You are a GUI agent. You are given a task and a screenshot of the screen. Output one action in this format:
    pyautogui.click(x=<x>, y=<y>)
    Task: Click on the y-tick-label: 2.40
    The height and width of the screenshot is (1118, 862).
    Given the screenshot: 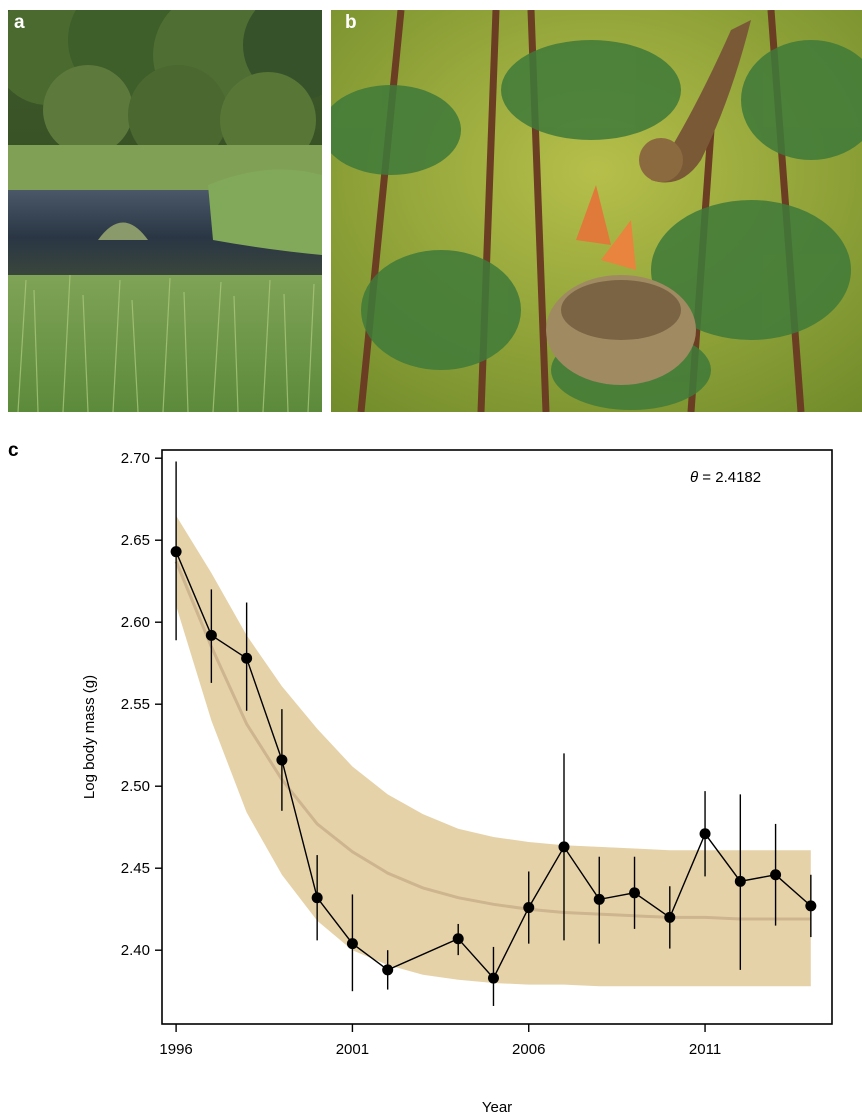 What is the action you would take?
    pyautogui.click(x=135, y=950)
    